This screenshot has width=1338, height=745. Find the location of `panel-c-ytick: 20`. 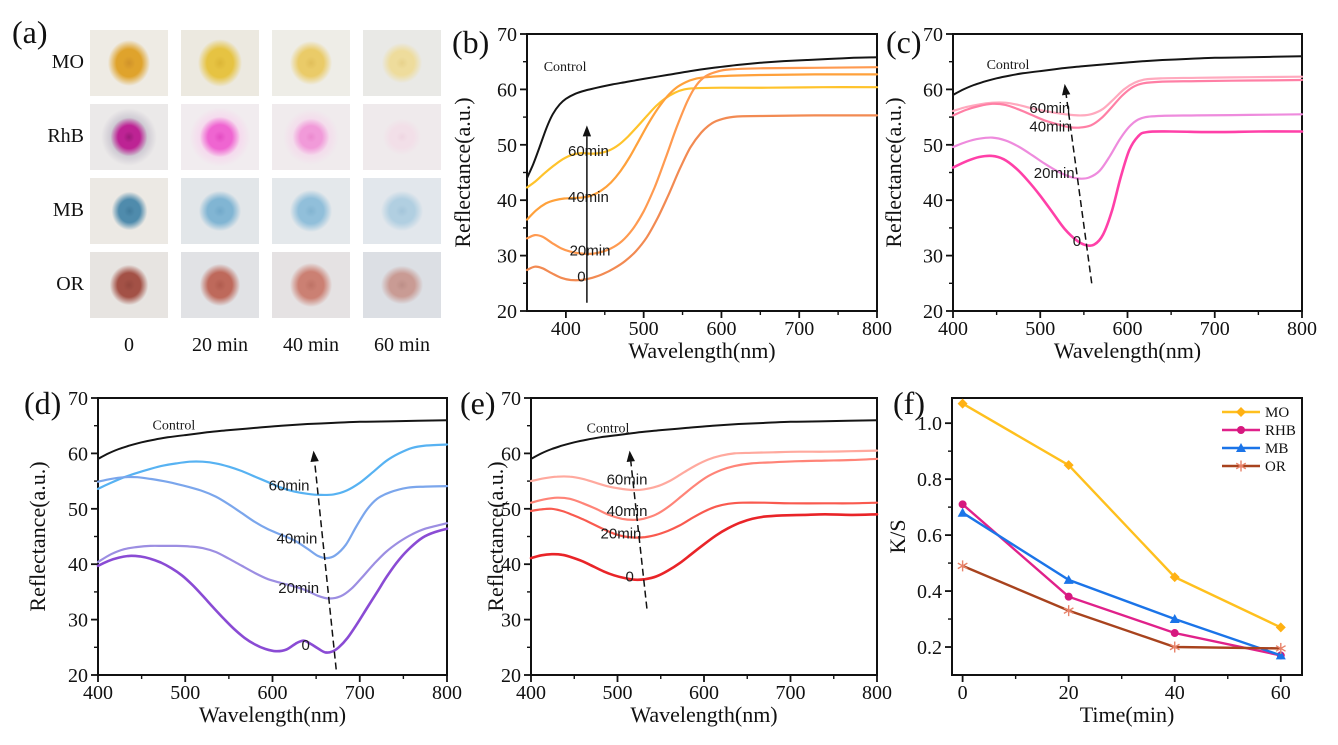

panel-c-ytick: 20 is located at coordinates (933, 312).